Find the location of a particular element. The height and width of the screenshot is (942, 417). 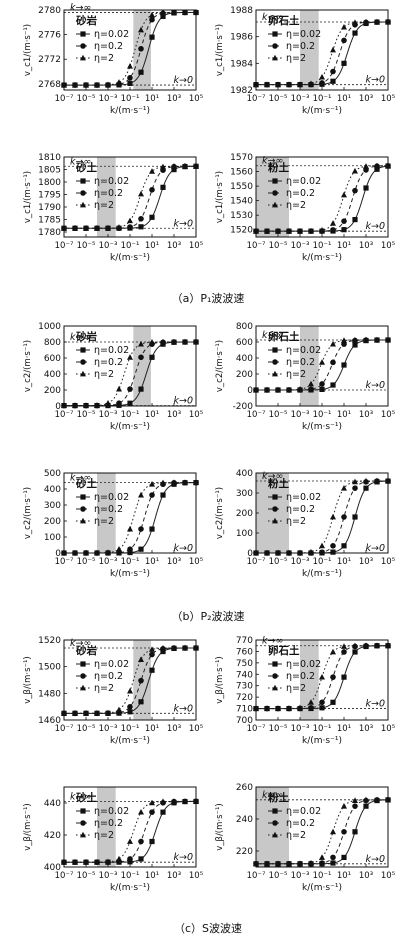

y-tick-label: 1982 is located at coordinates (241, 91).